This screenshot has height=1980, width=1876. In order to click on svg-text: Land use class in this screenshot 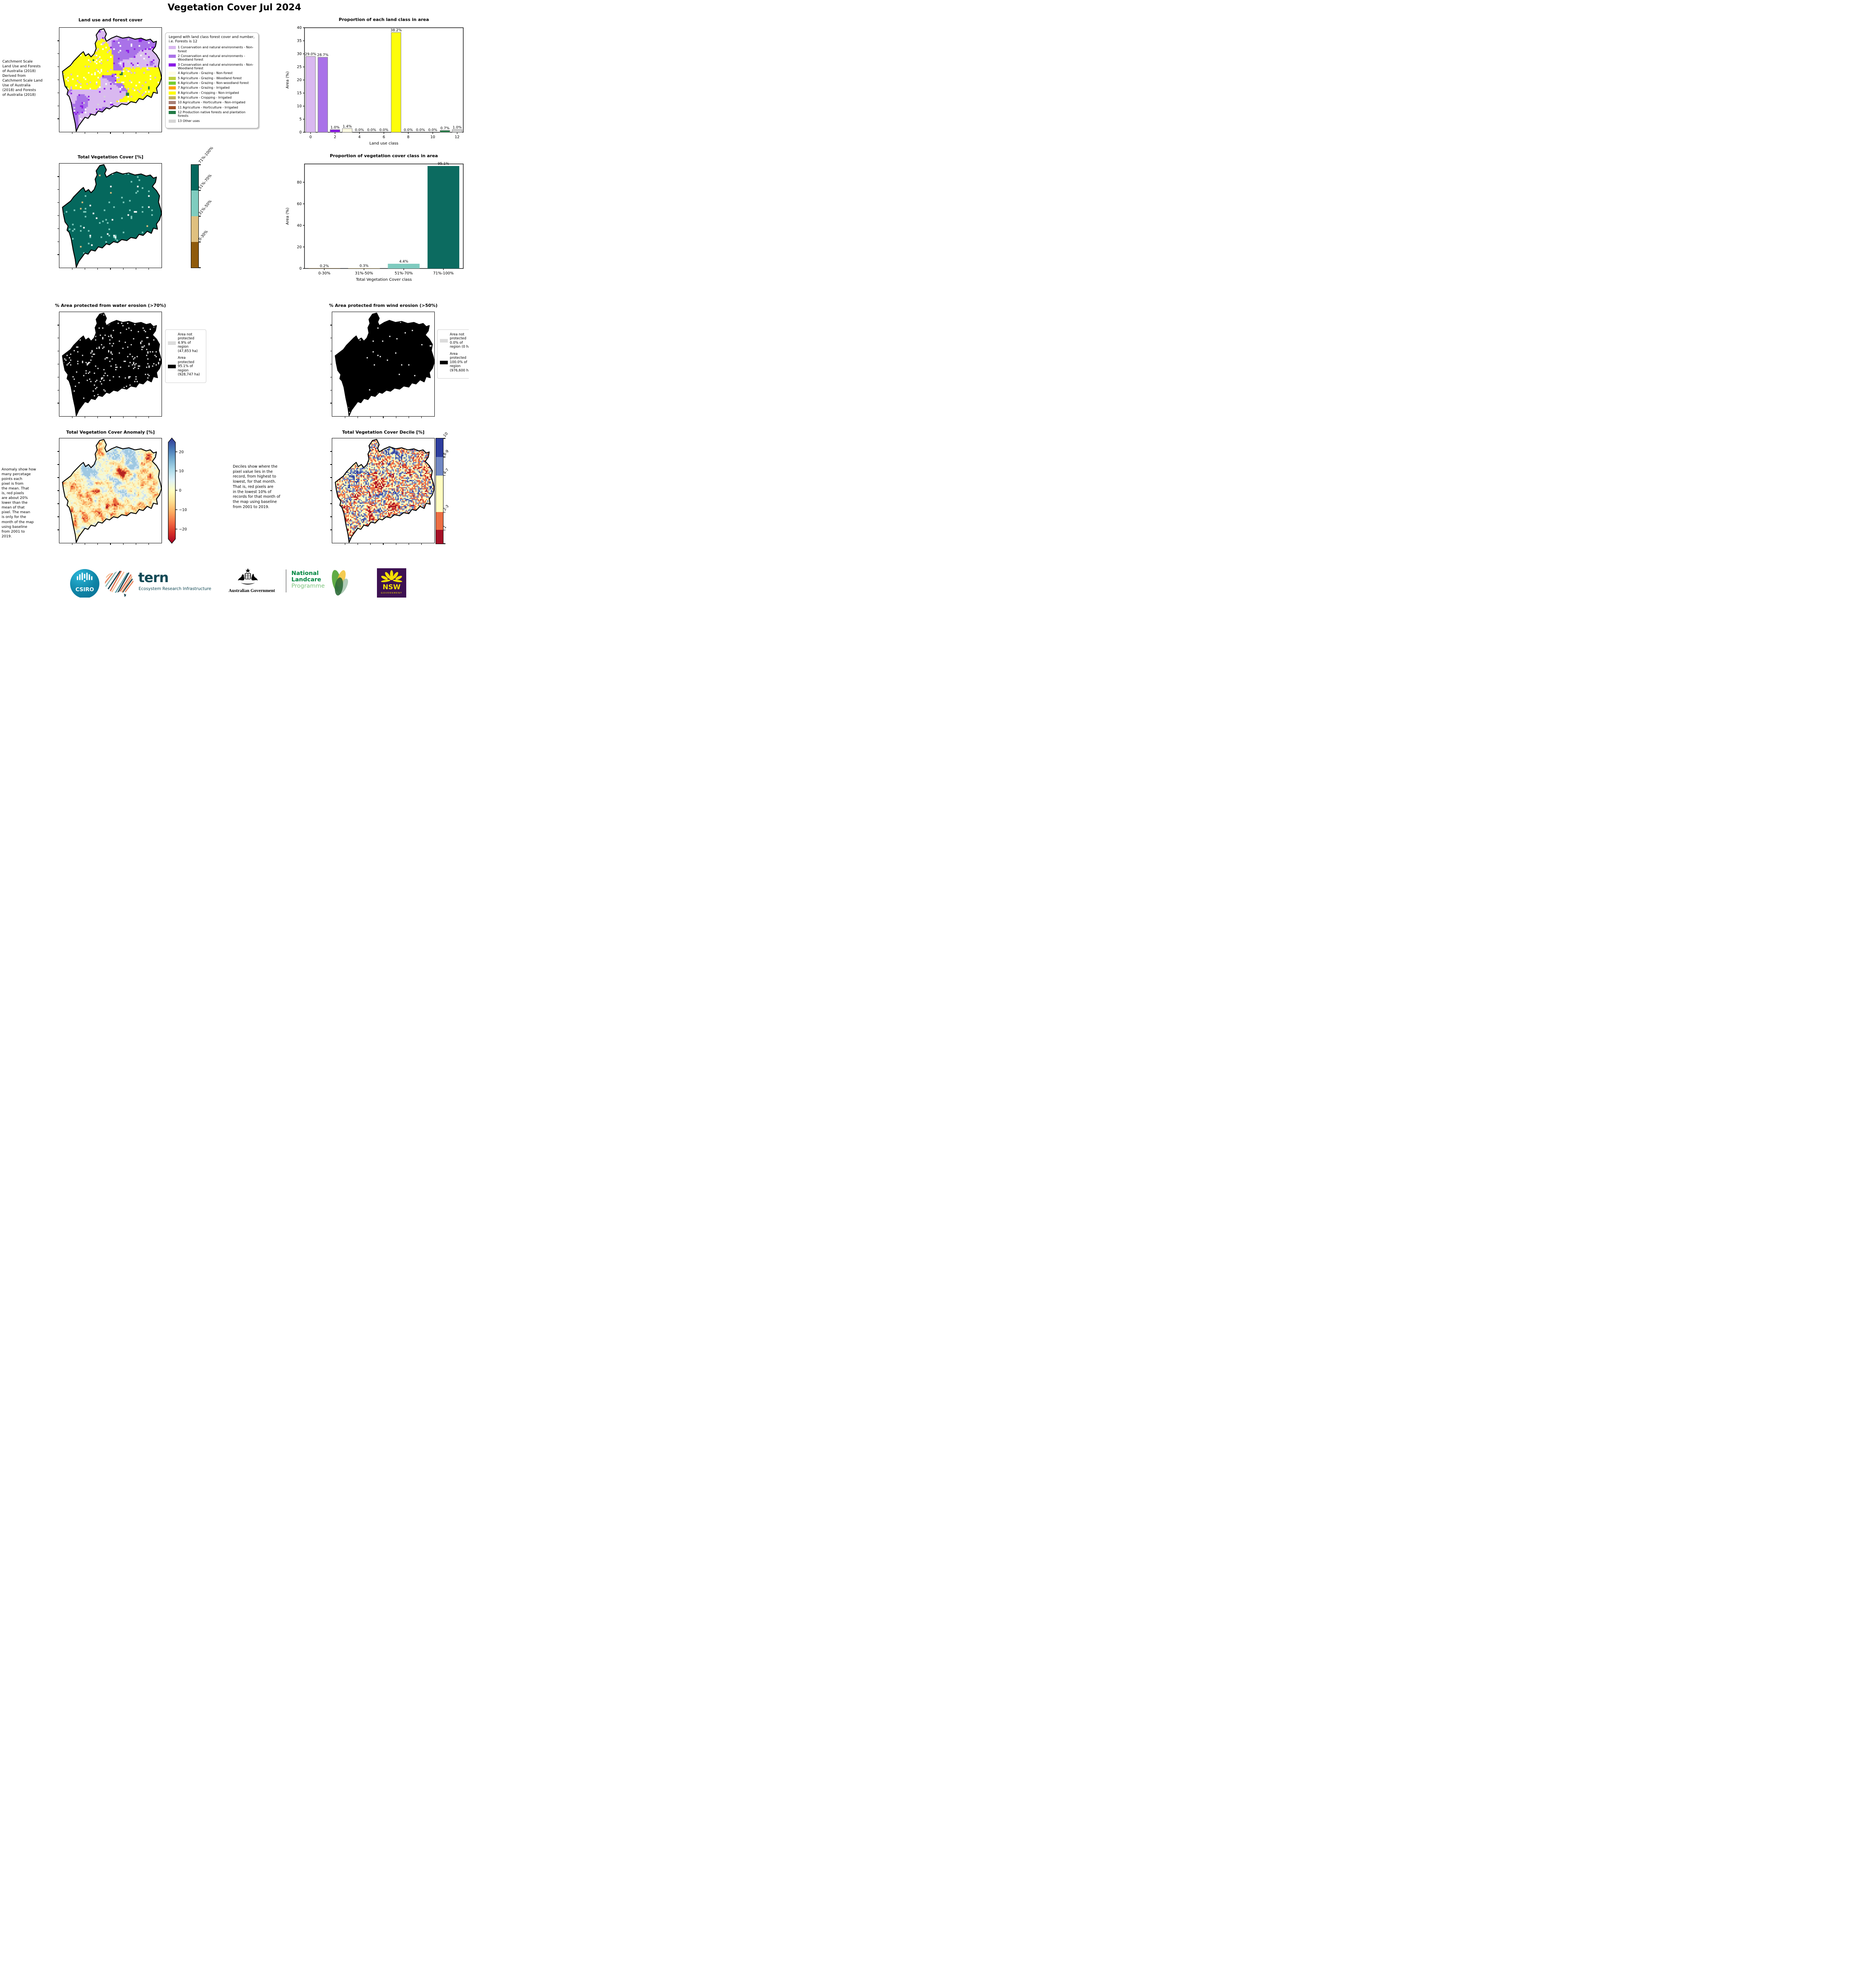, I will do `click(383, 143)`.